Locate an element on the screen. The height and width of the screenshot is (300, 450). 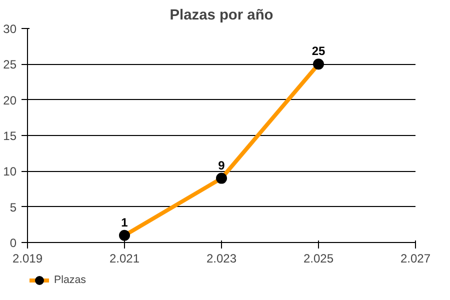
data-label: 25 is located at coordinates (319, 51).